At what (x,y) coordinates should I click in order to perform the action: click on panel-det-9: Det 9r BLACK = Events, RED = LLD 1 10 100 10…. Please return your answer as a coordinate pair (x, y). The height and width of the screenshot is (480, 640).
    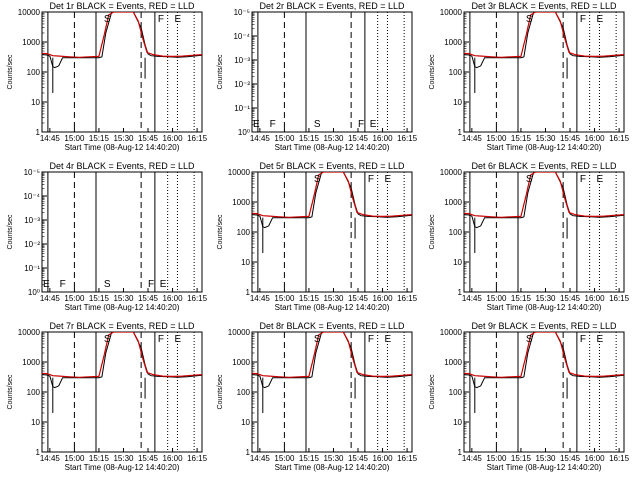
    Looking at the image, I should click on (529, 396).